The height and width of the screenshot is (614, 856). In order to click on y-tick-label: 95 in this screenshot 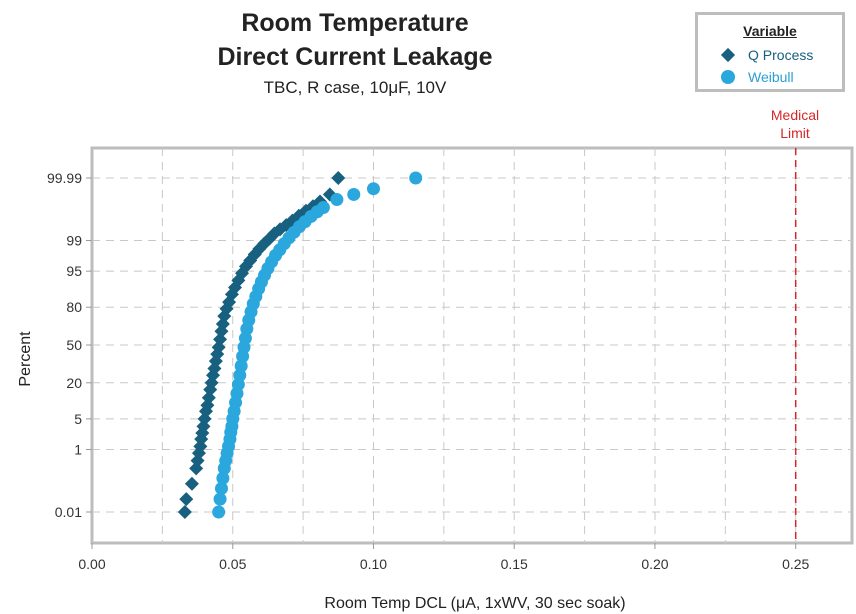, I will do `click(74, 271)`.